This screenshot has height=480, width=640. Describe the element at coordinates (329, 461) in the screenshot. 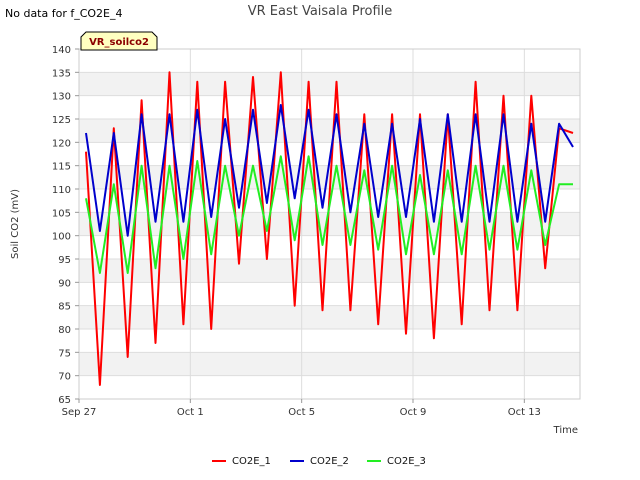

I see `legend-label-co2e-2: CO2E_2` at that location.